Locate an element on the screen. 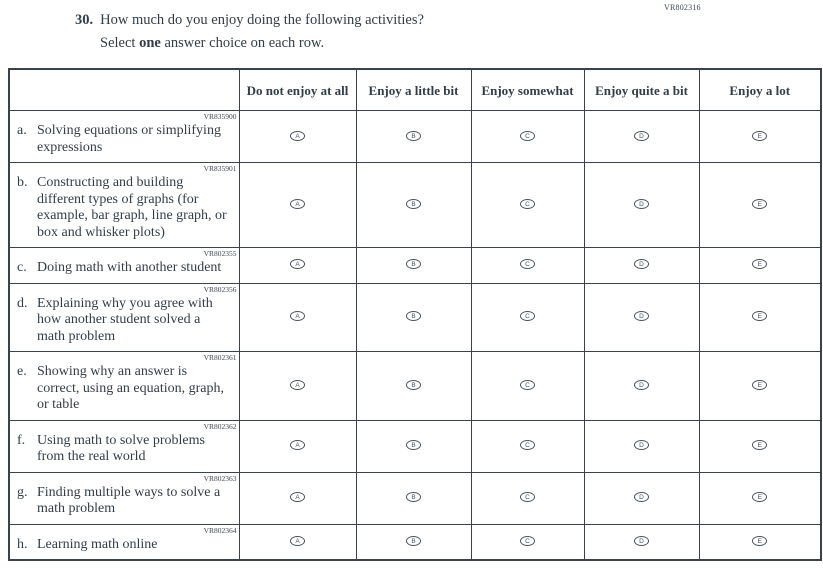 The height and width of the screenshot is (576, 823). row-letter: f. is located at coordinates (21, 440).